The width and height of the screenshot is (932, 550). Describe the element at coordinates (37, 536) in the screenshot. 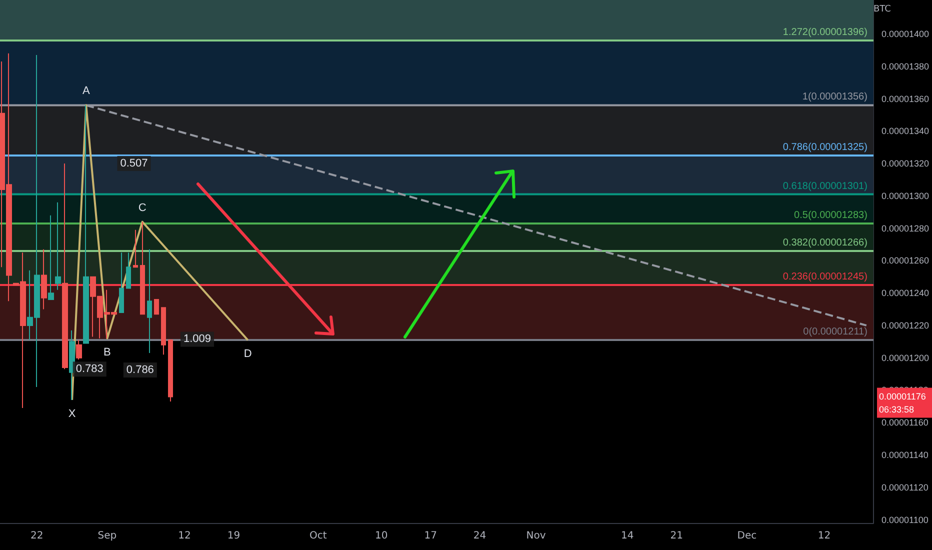

I see `x-tick-label: 22` at that location.